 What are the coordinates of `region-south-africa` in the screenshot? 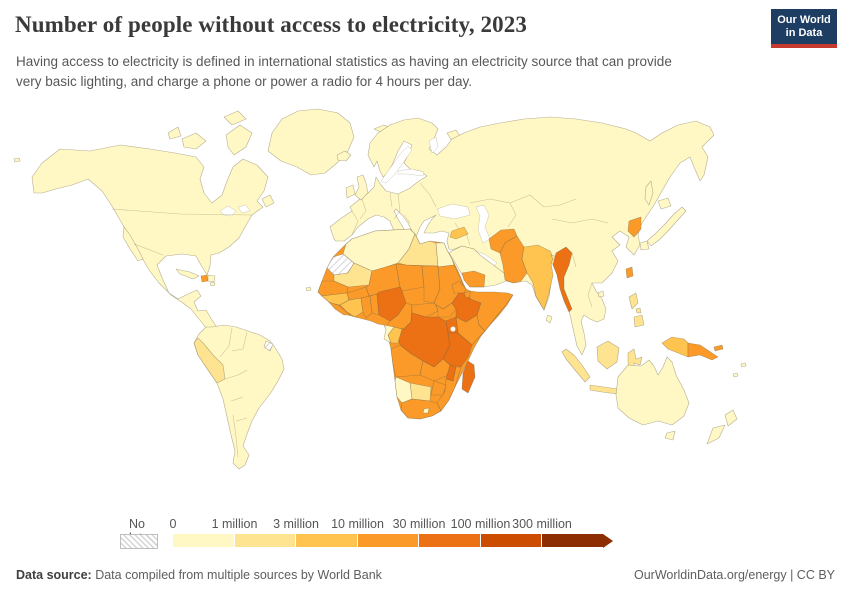 It's located at (421, 409).